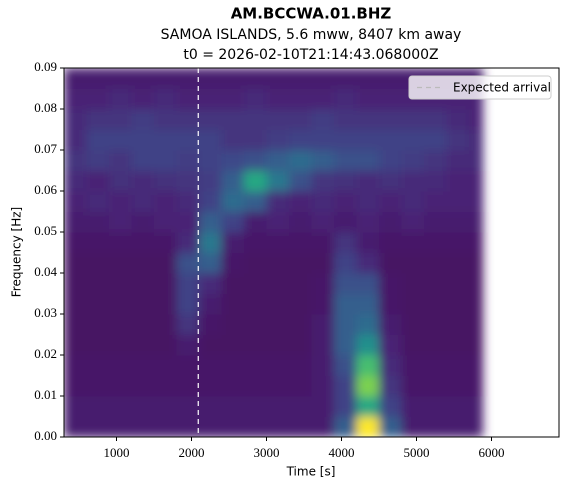 The height and width of the screenshot is (491, 573). I want to click on y-axis-label: Frequency [Hz], so click(17, 252).